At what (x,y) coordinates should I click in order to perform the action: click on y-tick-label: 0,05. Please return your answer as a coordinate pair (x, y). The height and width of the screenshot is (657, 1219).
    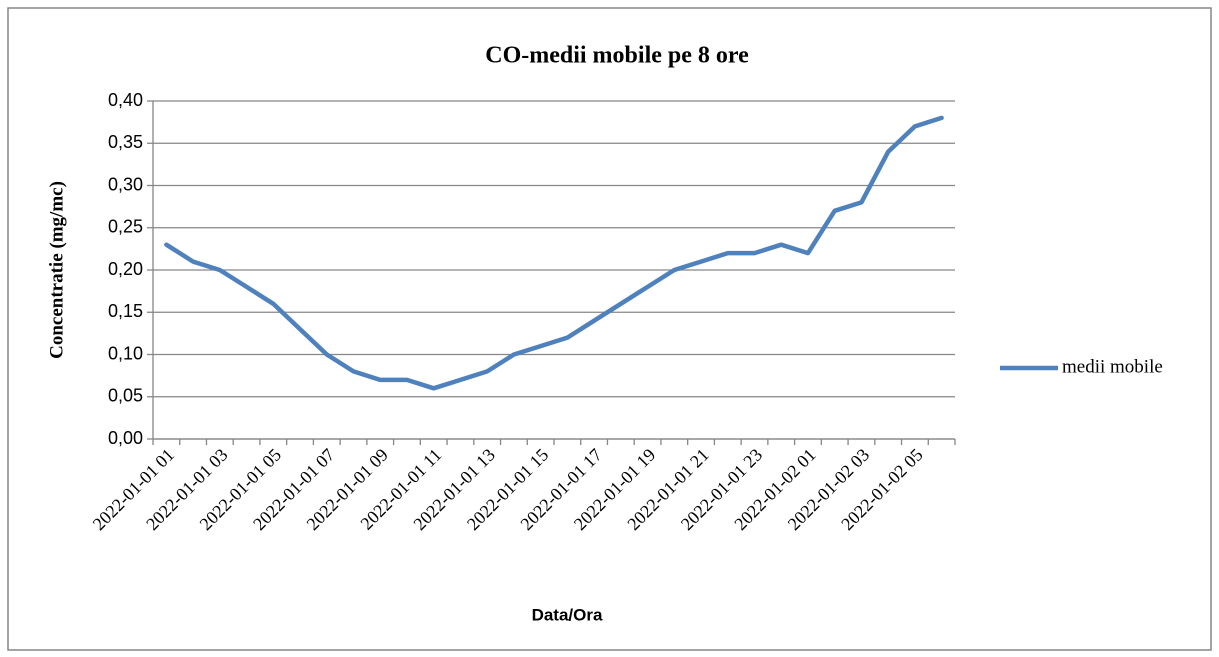
    Looking at the image, I should click on (125, 396).